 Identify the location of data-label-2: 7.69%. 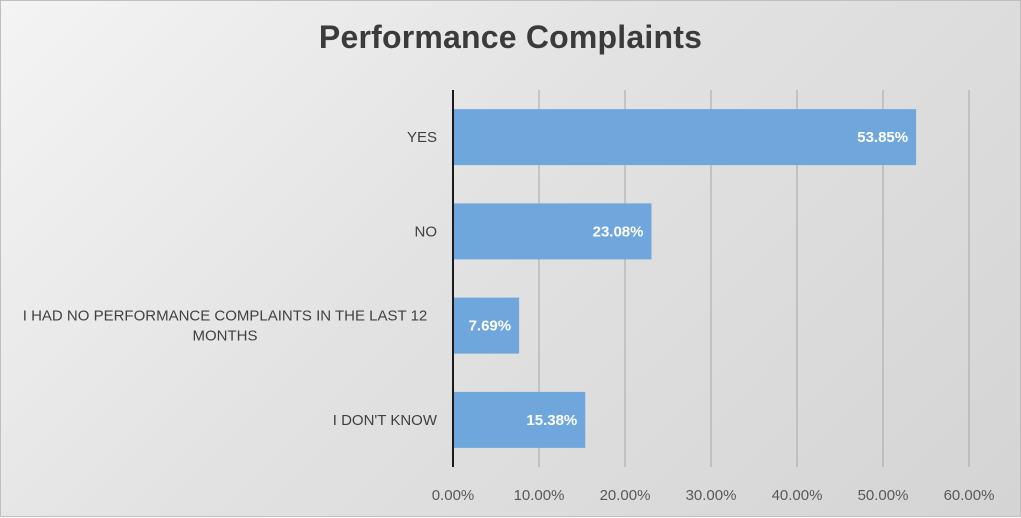
(490, 326).